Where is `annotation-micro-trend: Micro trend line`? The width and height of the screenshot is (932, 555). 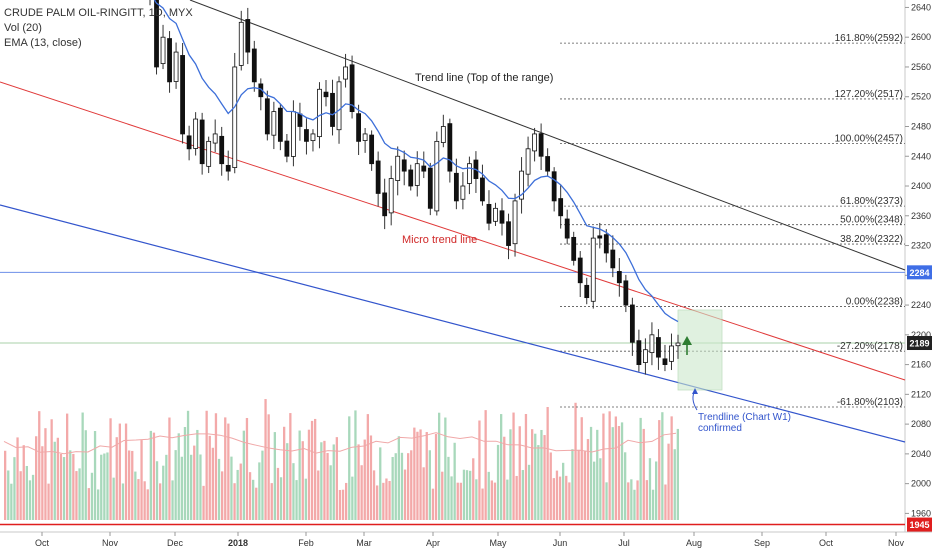
annotation-micro-trend: Micro trend line is located at coordinates (439, 240).